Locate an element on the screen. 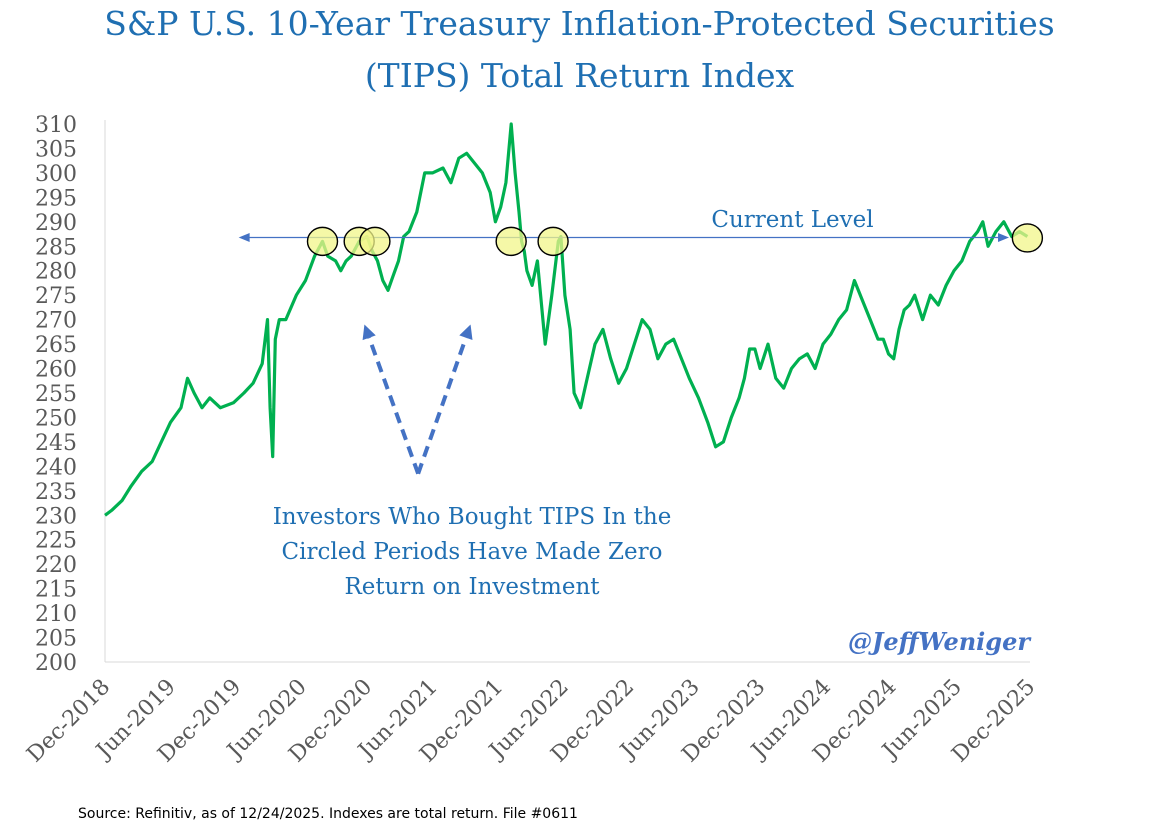 The width and height of the screenshot is (1159, 835). y-tick-label: 210 is located at coordinates (56, 614).